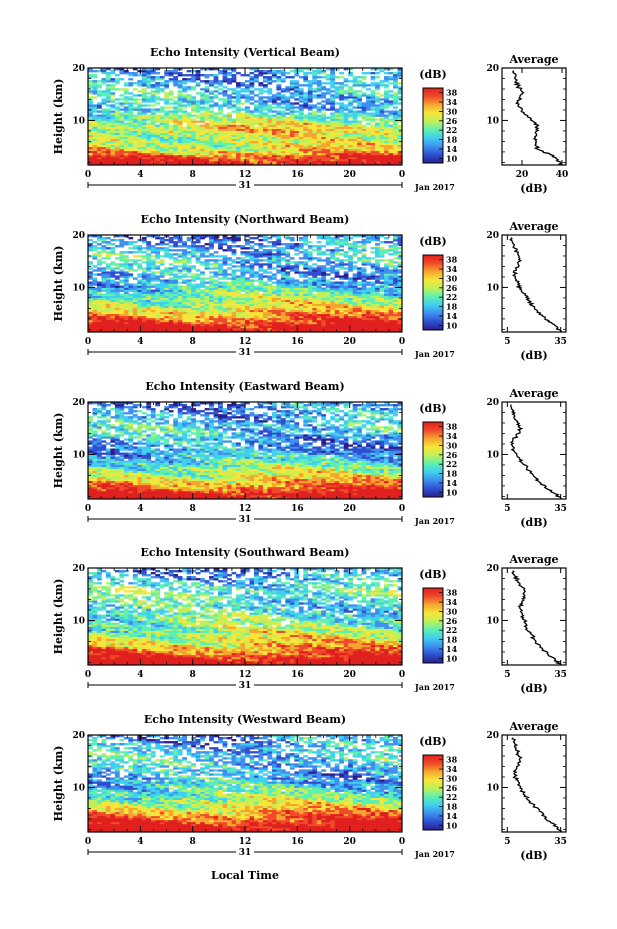 Image resolution: width=617 pixels, height=929 pixels. What do you see at coordinates (245, 875) in the screenshot?
I see `x-axis-label: Local Time` at bounding box center [245, 875].